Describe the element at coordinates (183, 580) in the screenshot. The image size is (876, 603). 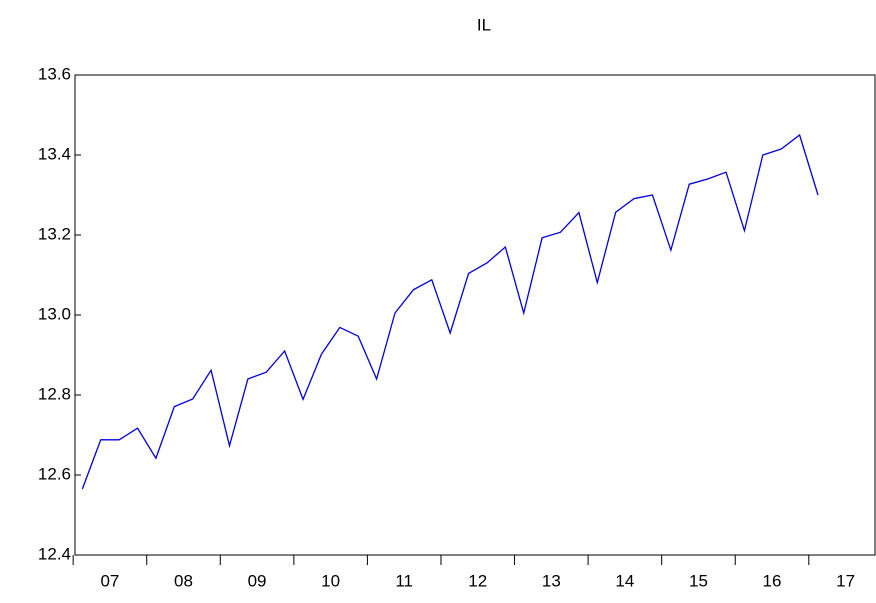
I see `x-tick-label: 08` at that location.